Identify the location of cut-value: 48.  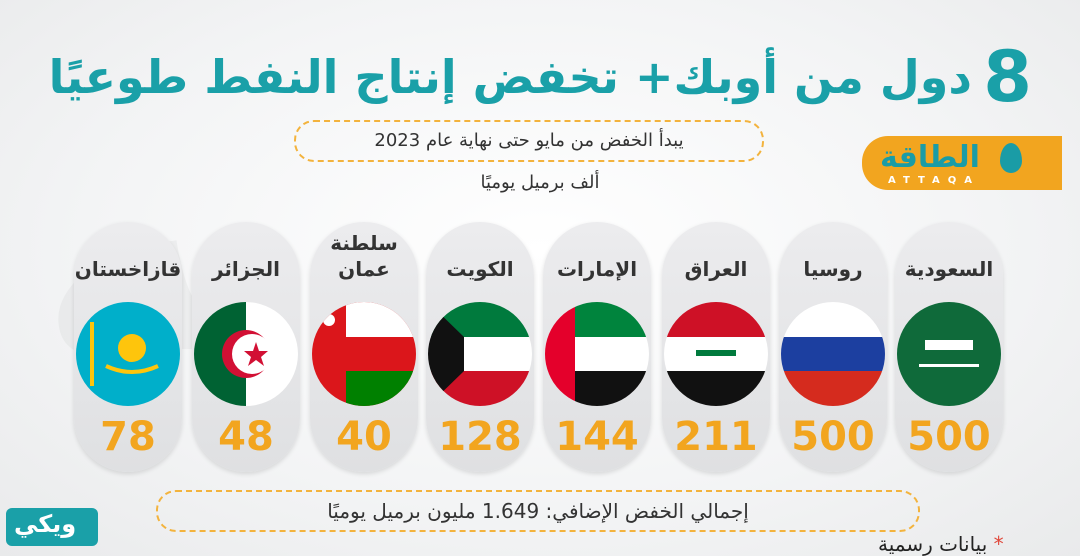
(246, 437).